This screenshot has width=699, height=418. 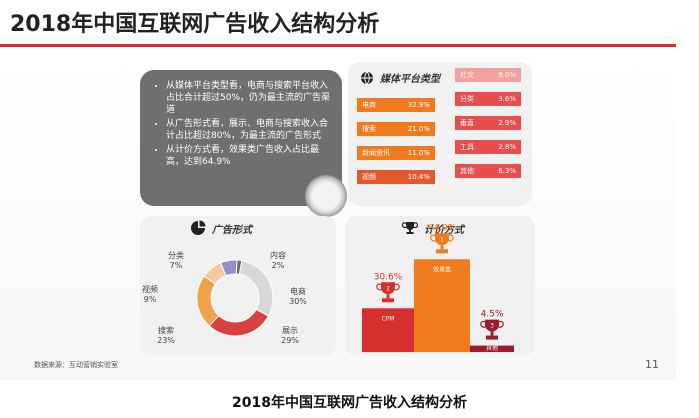 I want to click on pricing-heading: 计价方式, so click(x=433, y=228).